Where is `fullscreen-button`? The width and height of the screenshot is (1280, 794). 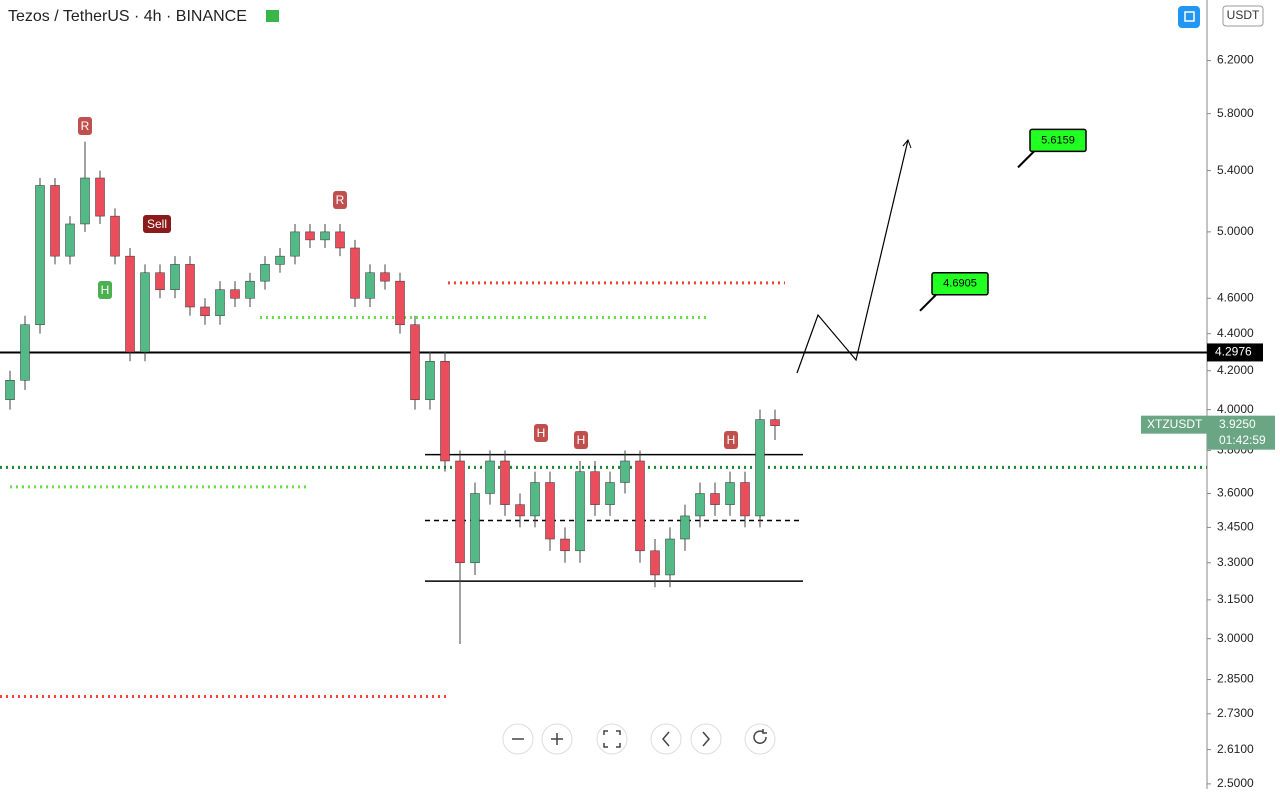
fullscreen-button is located at coordinates (612, 739).